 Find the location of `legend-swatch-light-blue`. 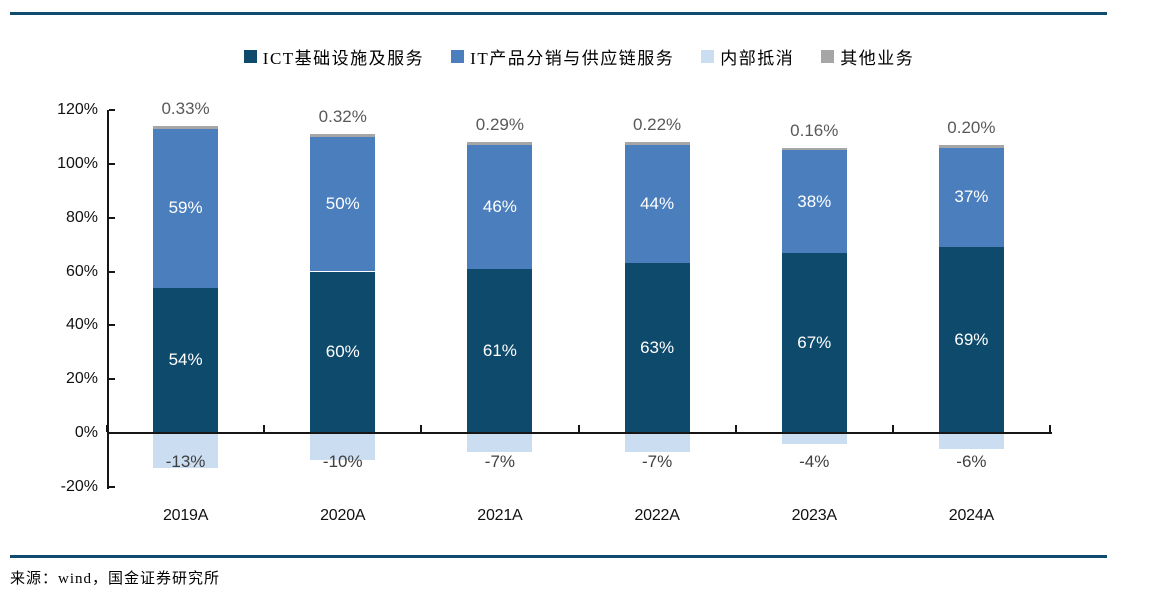

legend-swatch-light-blue is located at coordinates (708, 56).